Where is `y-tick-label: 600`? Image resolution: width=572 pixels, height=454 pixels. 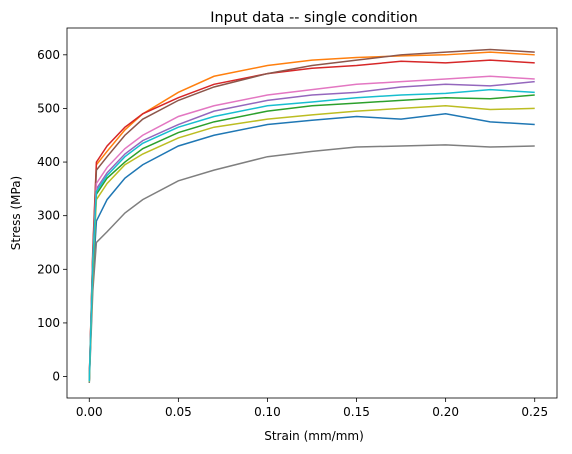
y-tick-label: 600 is located at coordinates (48, 55).